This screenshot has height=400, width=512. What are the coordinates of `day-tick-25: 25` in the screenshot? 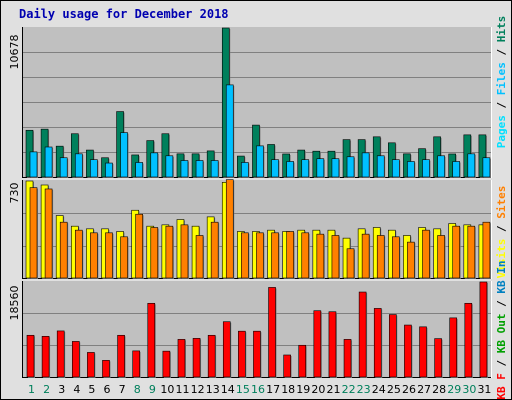 It's located at (394, 389).